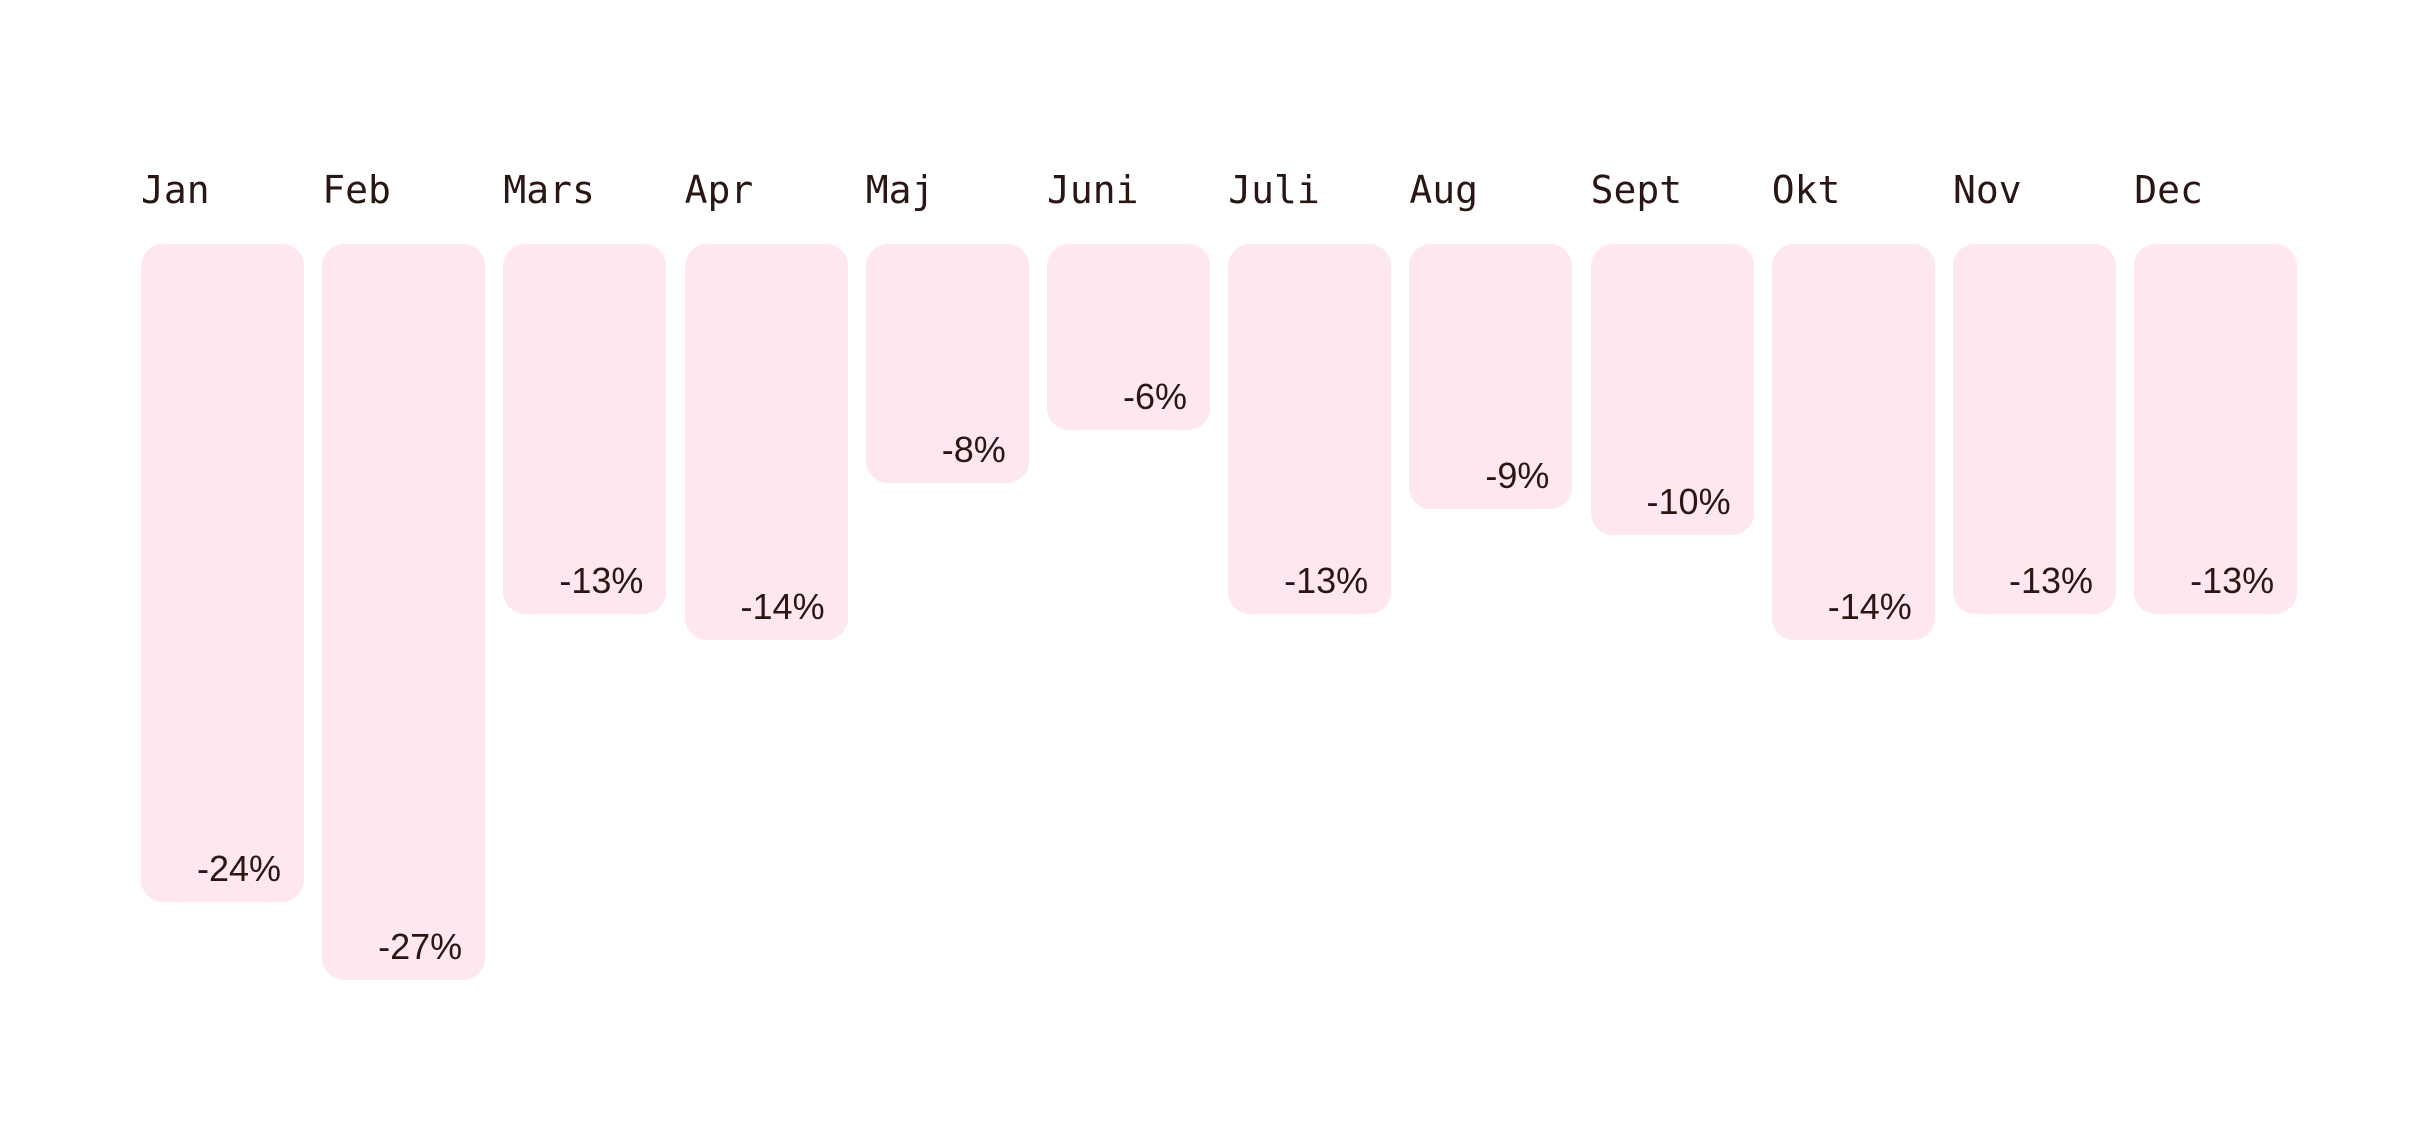 The height and width of the screenshot is (1122, 2433). I want to click on month-label: Juni, so click(1093, 190).